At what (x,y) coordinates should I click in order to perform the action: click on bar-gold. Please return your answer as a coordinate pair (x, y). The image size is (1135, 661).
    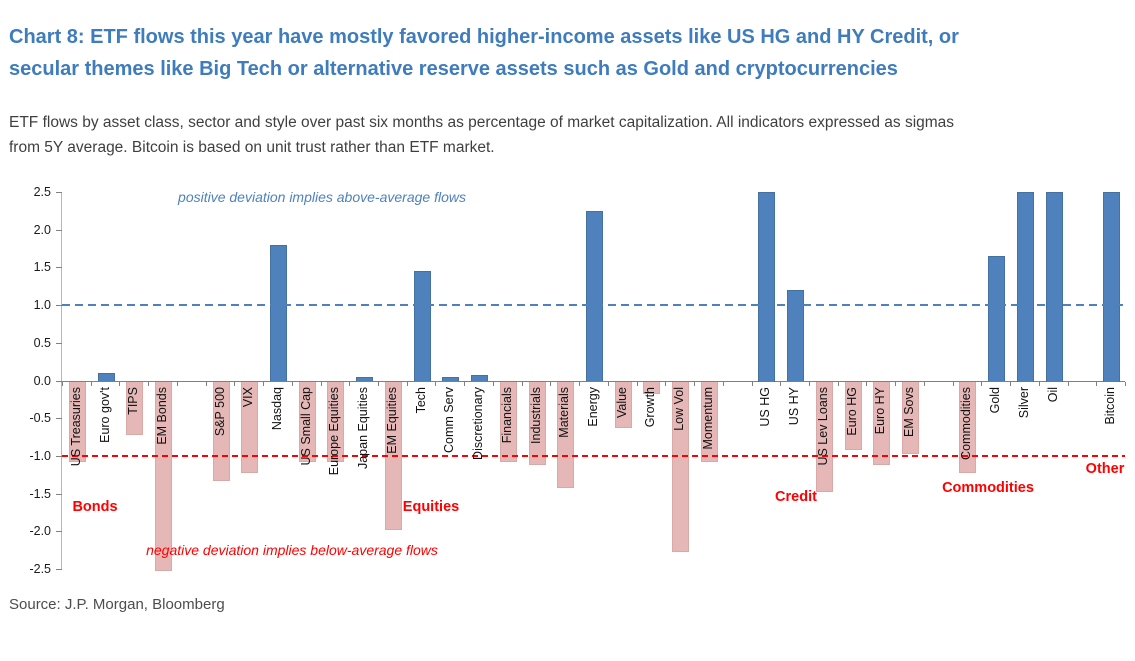
    Looking at the image, I should click on (997, 319).